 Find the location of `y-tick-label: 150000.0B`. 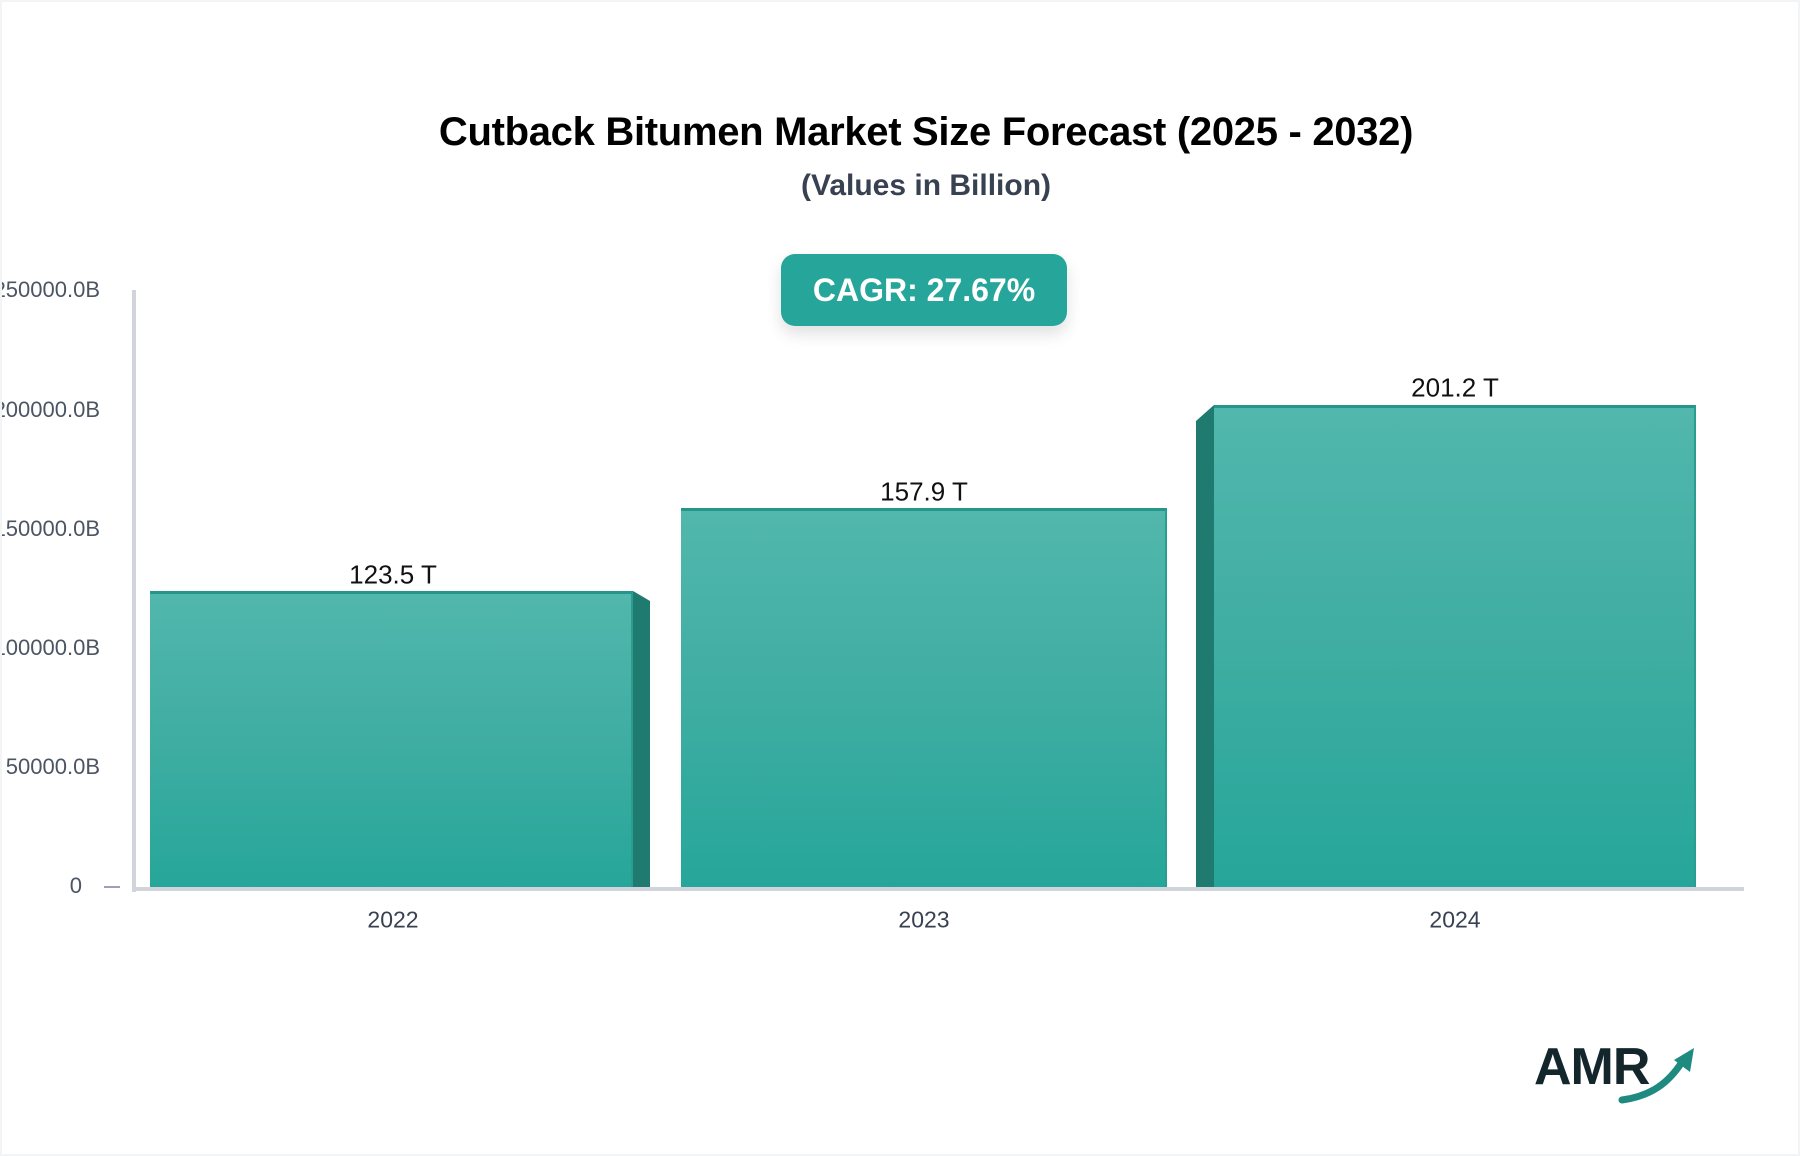

y-tick-label: 150000.0B is located at coordinates (51, 528).